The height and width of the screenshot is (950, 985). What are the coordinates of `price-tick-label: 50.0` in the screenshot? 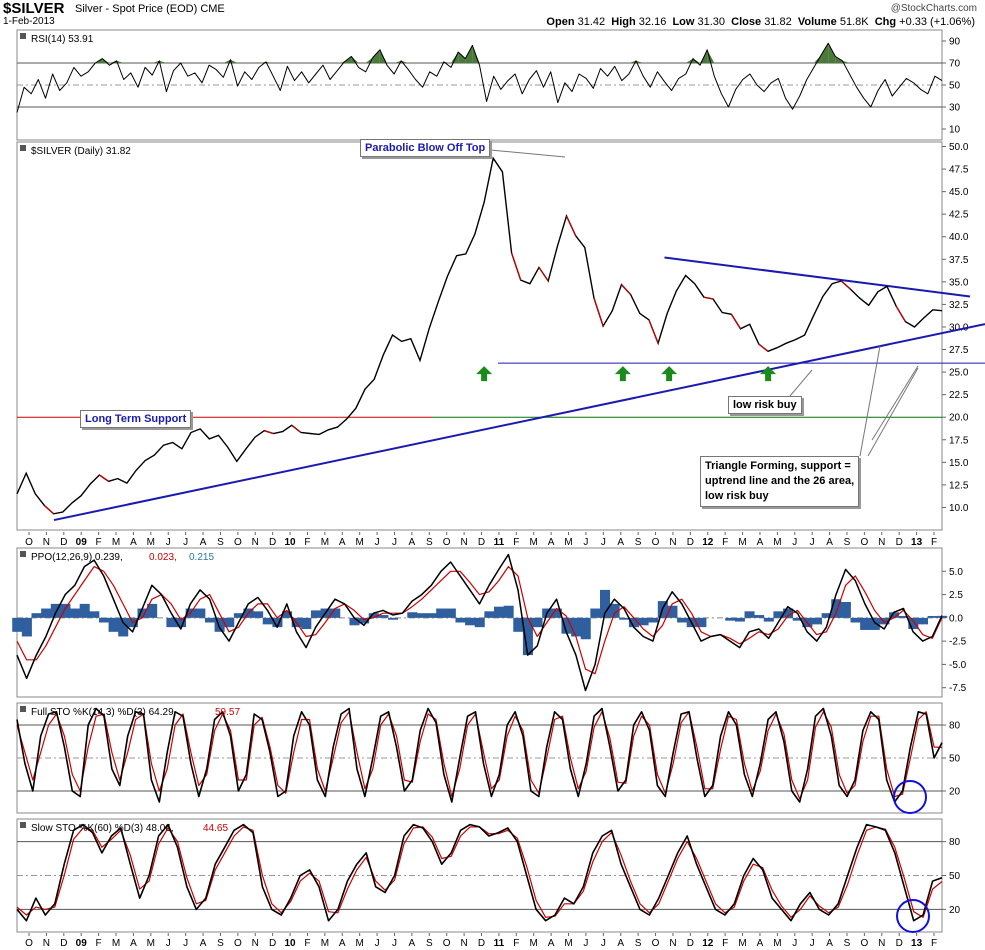 It's located at (959, 147).